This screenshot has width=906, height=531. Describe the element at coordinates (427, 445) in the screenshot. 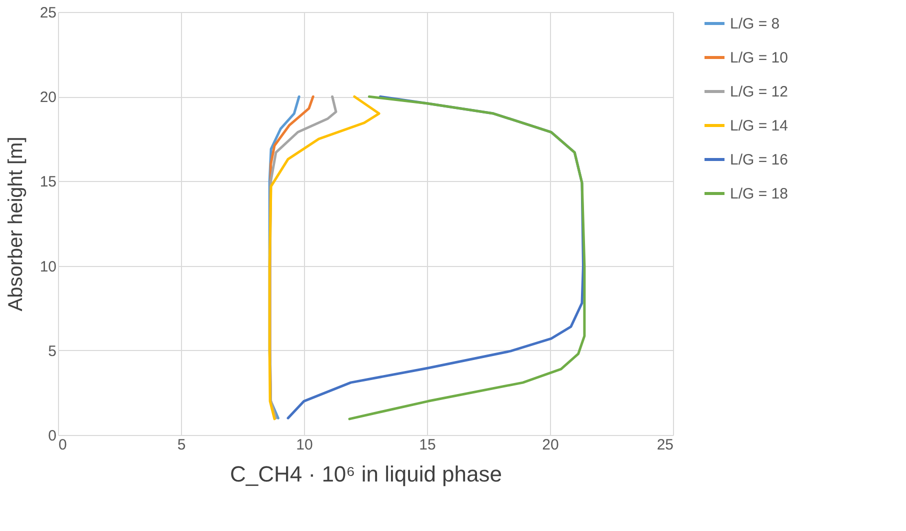

I see `x-tick-label: 15` at that location.